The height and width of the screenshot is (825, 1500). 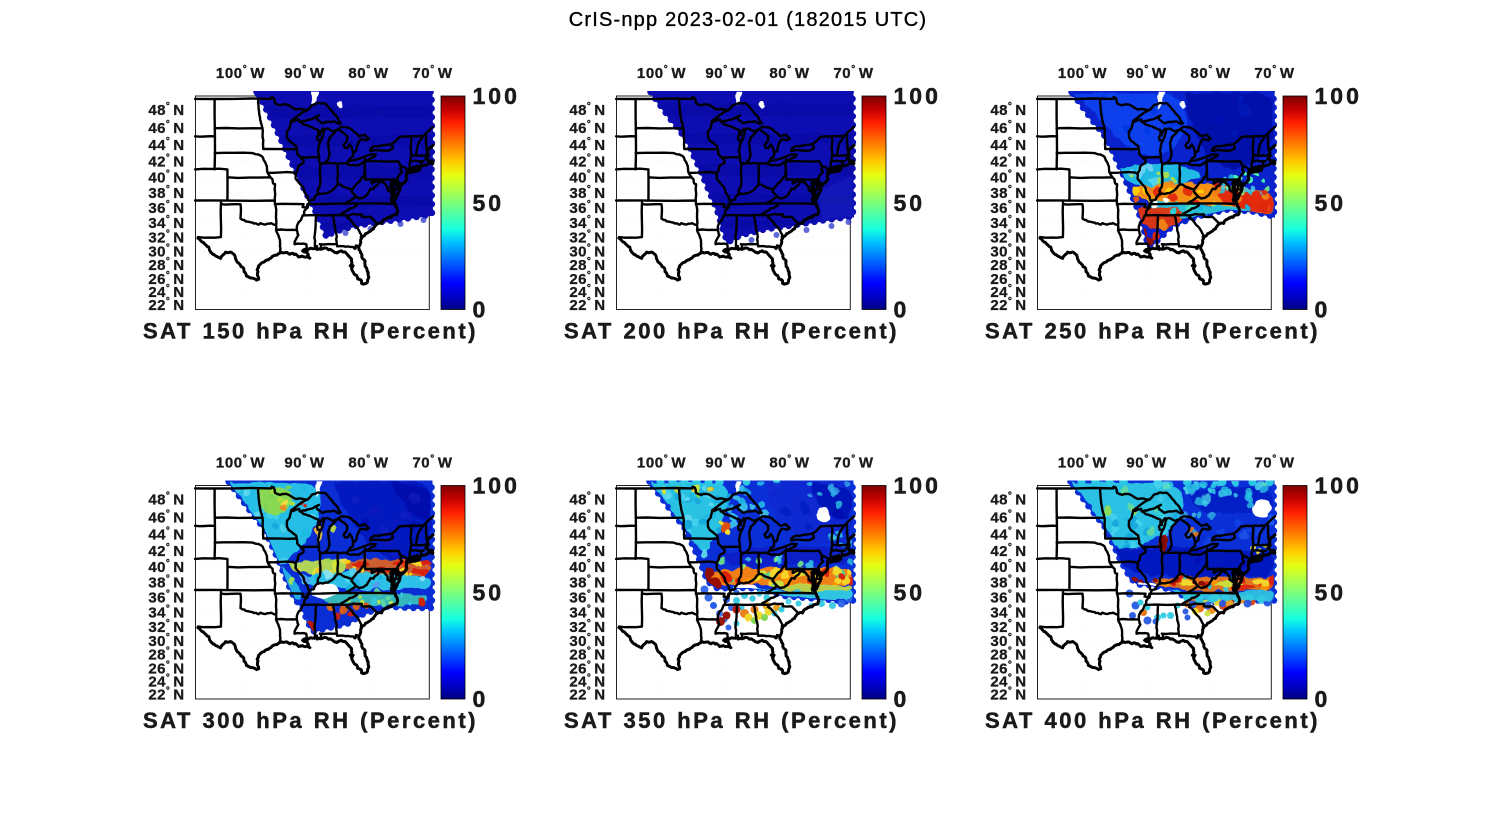 I want to click on svg-text: SAT 150 hPa RH (Percent), so click(x=310, y=331).